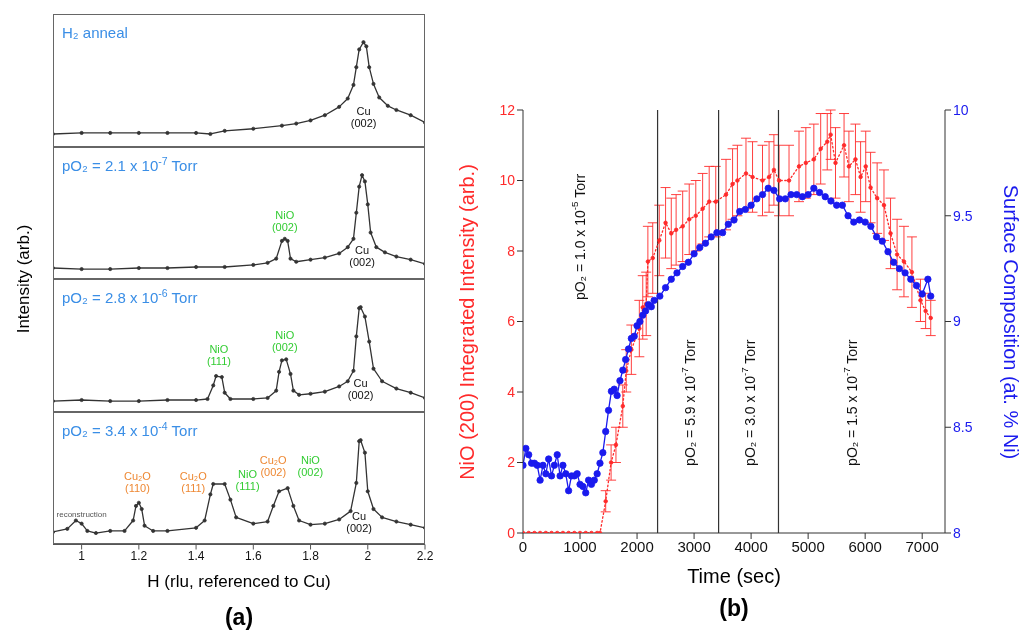  What do you see at coordinates (511, 250) in the screenshot?
I see `y-tick-label: 8` at bounding box center [511, 250].